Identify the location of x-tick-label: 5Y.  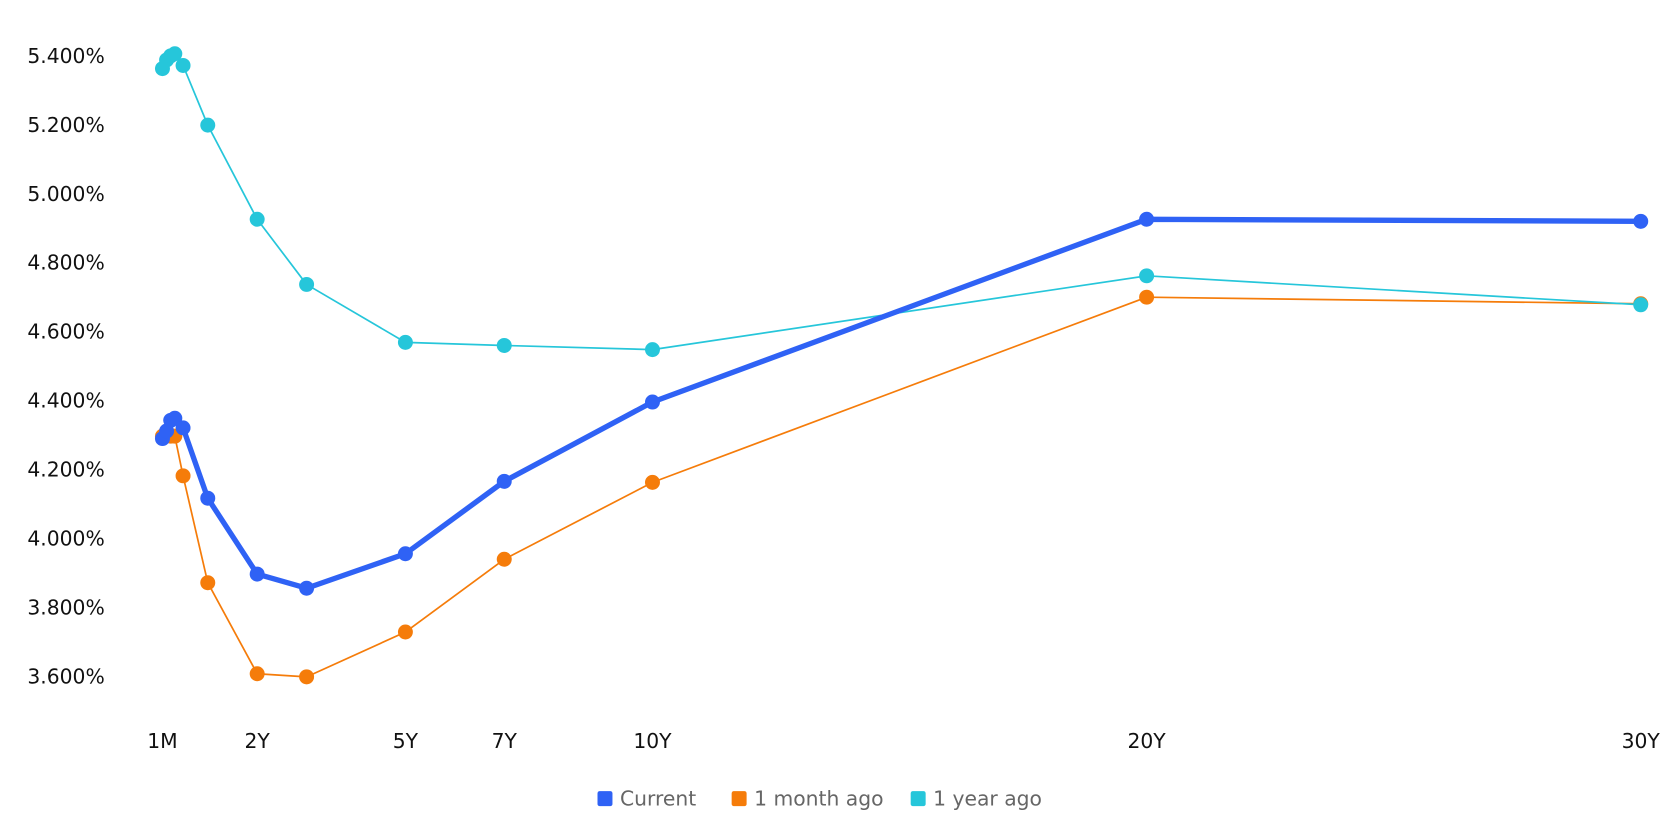
(406, 741).